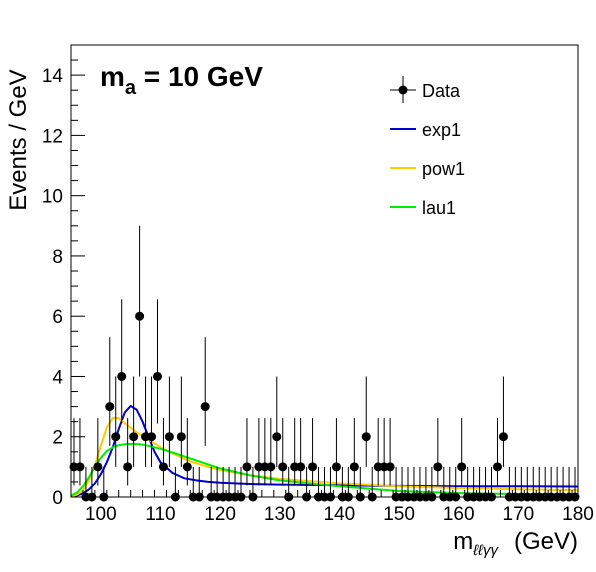 This screenshot has height=572, width=596. What do you see at coordinates (280, 514) in the screenshot?
I see `x-tick-label: 130` at bounding box center [280, 514].